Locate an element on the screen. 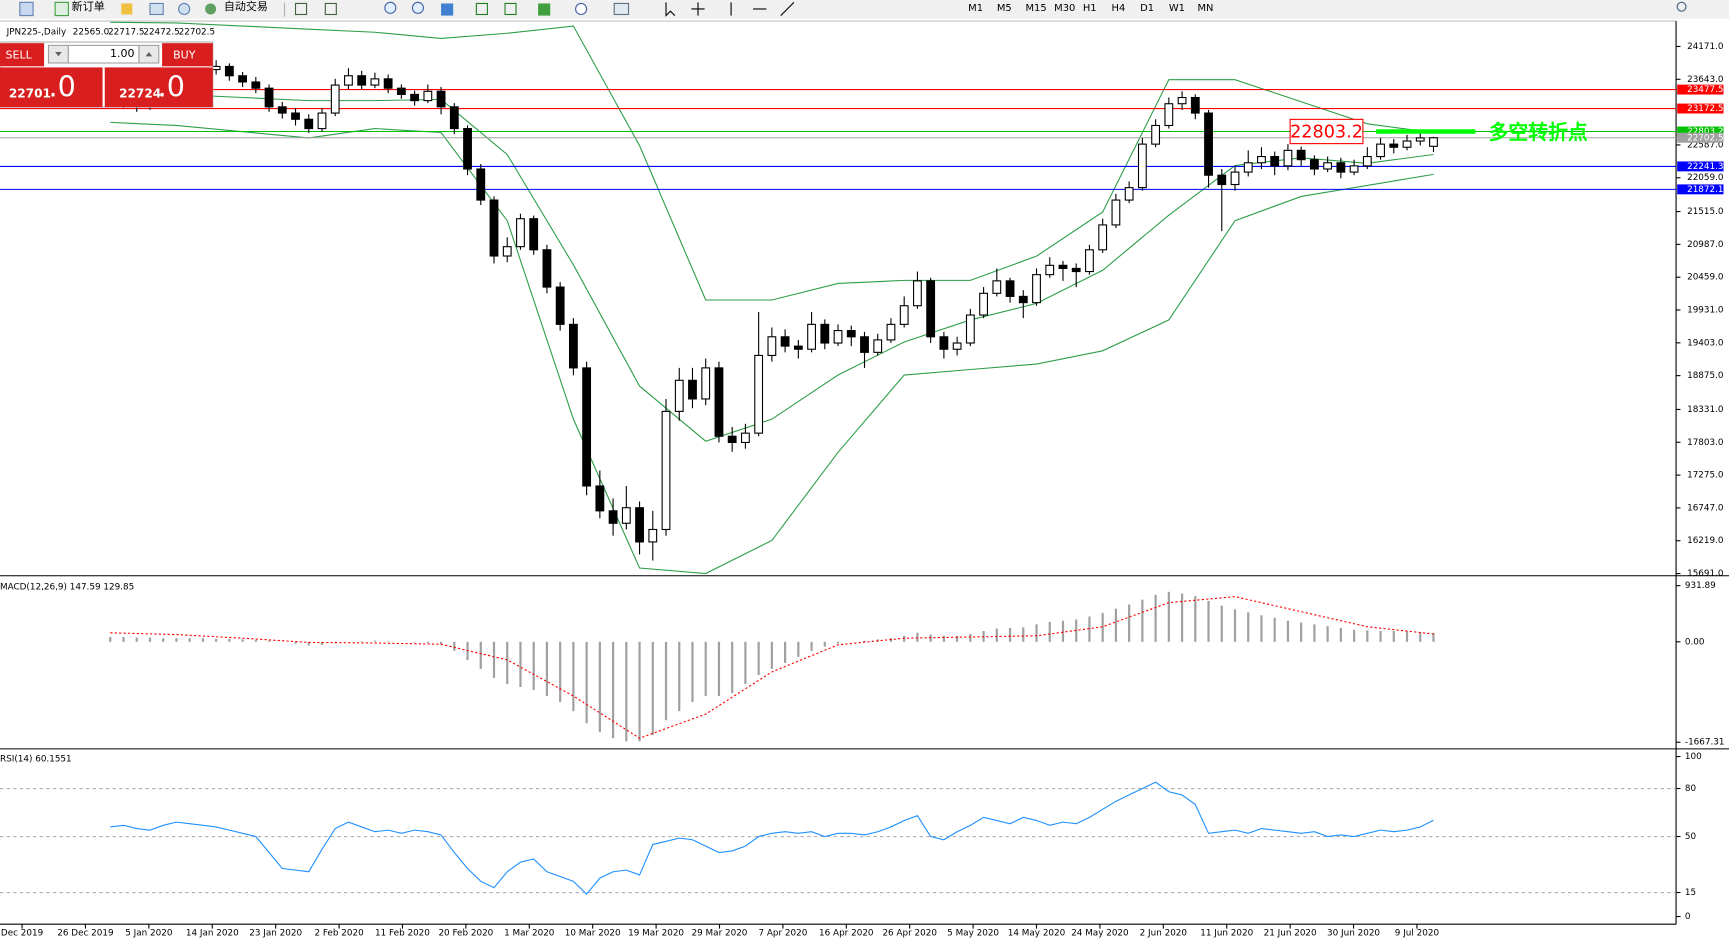 The image size is (1729, 942). new-order-icon is located at coordinates (61, 9).